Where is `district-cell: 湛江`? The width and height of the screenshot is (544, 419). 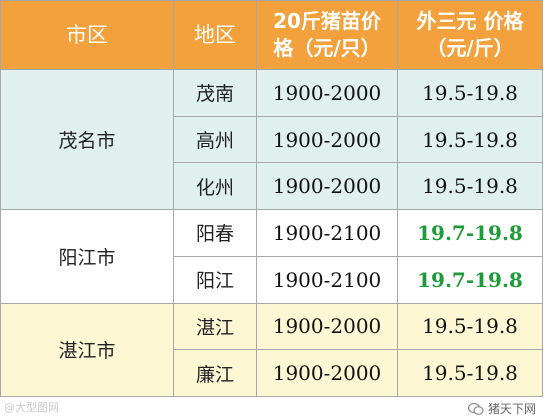 district-cell: 湛江 is located at coordinates (215, 326).